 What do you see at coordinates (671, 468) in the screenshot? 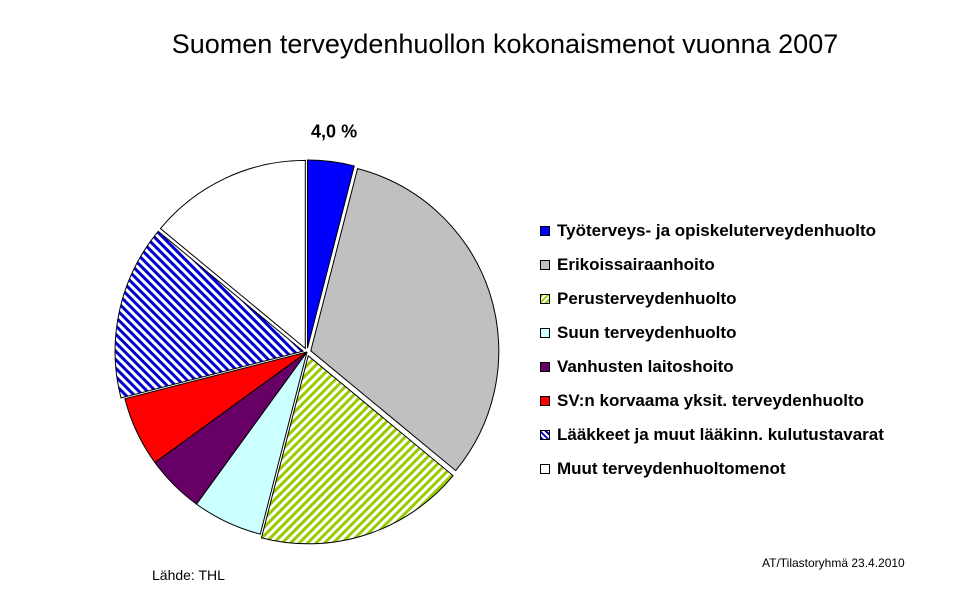
I see `legend-label: Muut terveydenhuoltomenot` at bounding box center [671, 468].